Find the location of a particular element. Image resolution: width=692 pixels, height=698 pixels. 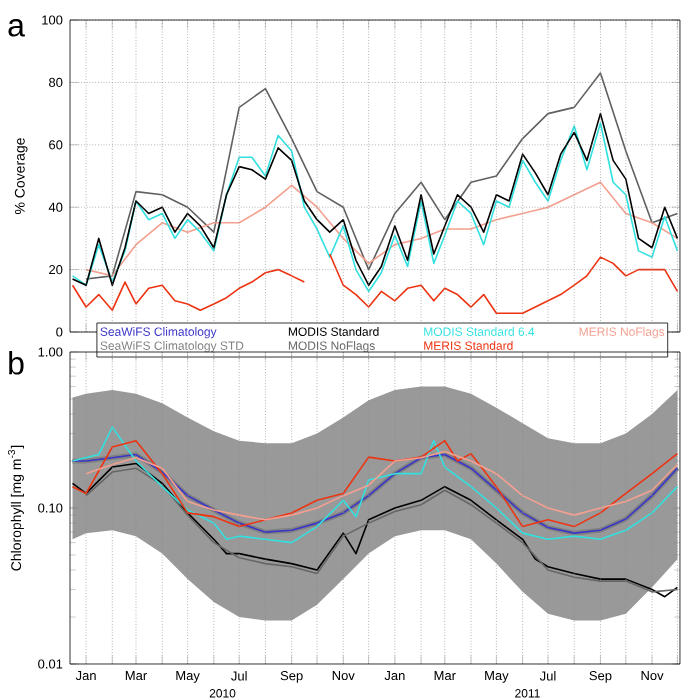

chart-title: b is located at coordinates (16, 363).